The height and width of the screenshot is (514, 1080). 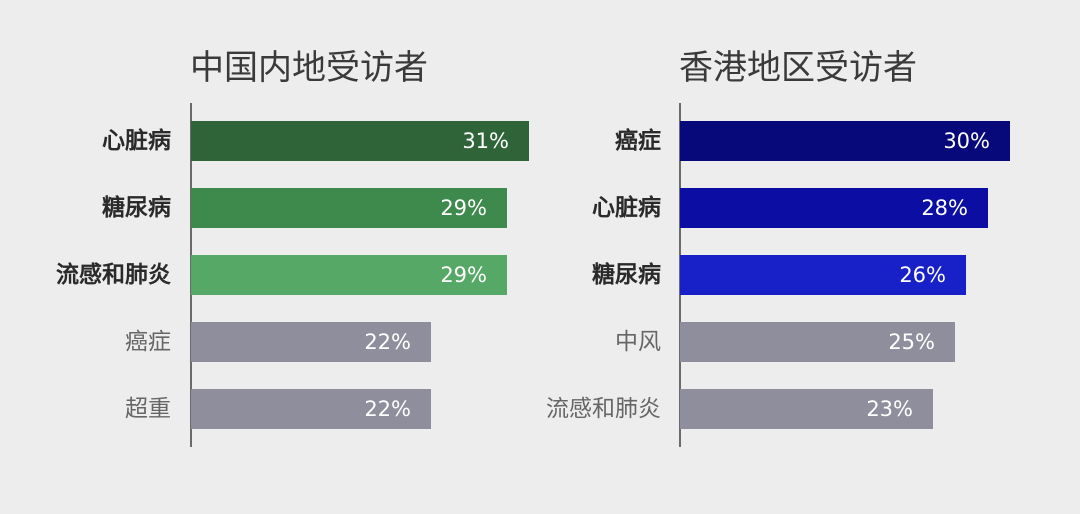 What do you see at coordinates (485, 141) in the screenshot?
I see `data-label: 31%` at bounding box center [485, 141].